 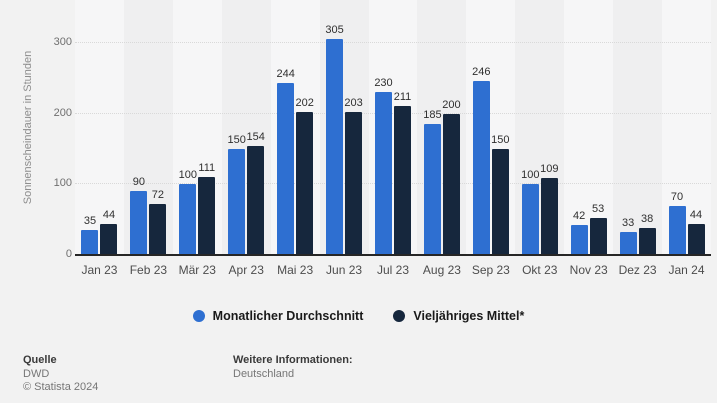 I want to click on bar-column: 244, so click(x=285, y=127).